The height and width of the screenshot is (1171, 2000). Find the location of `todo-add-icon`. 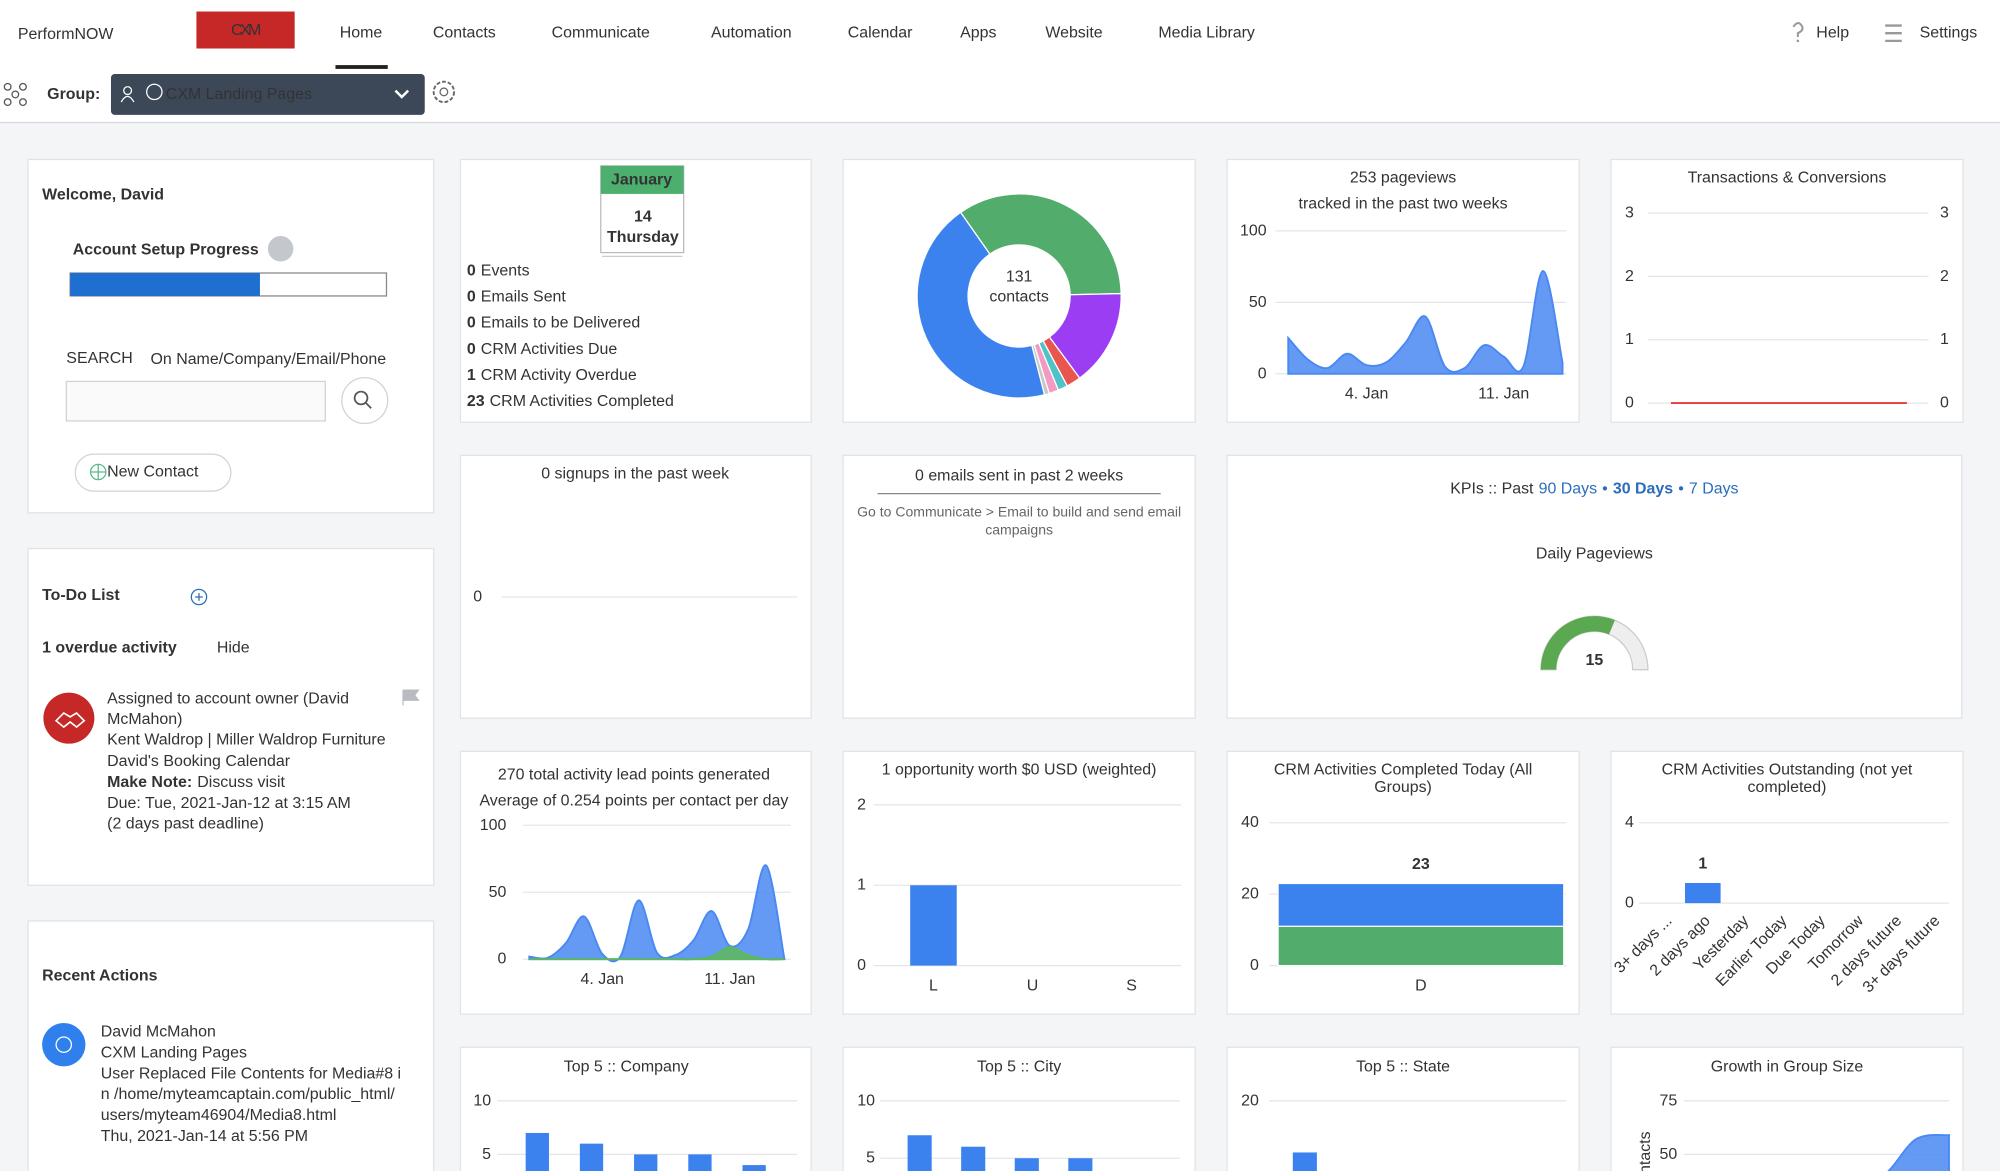

todo-add-icon is located at coordinates (199, 597).